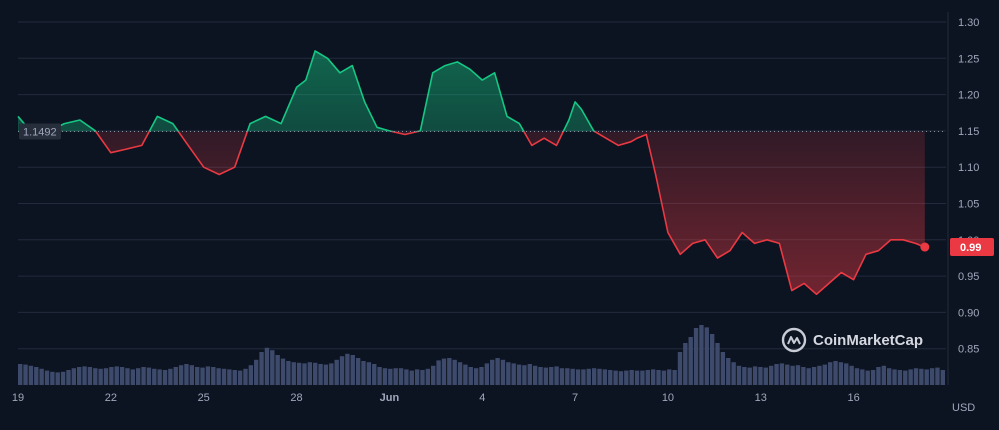  What do you see at coordinates (390, 398) in the screenshot?
I see `x-tick-label: Jun` at bounding box center [390, 398].